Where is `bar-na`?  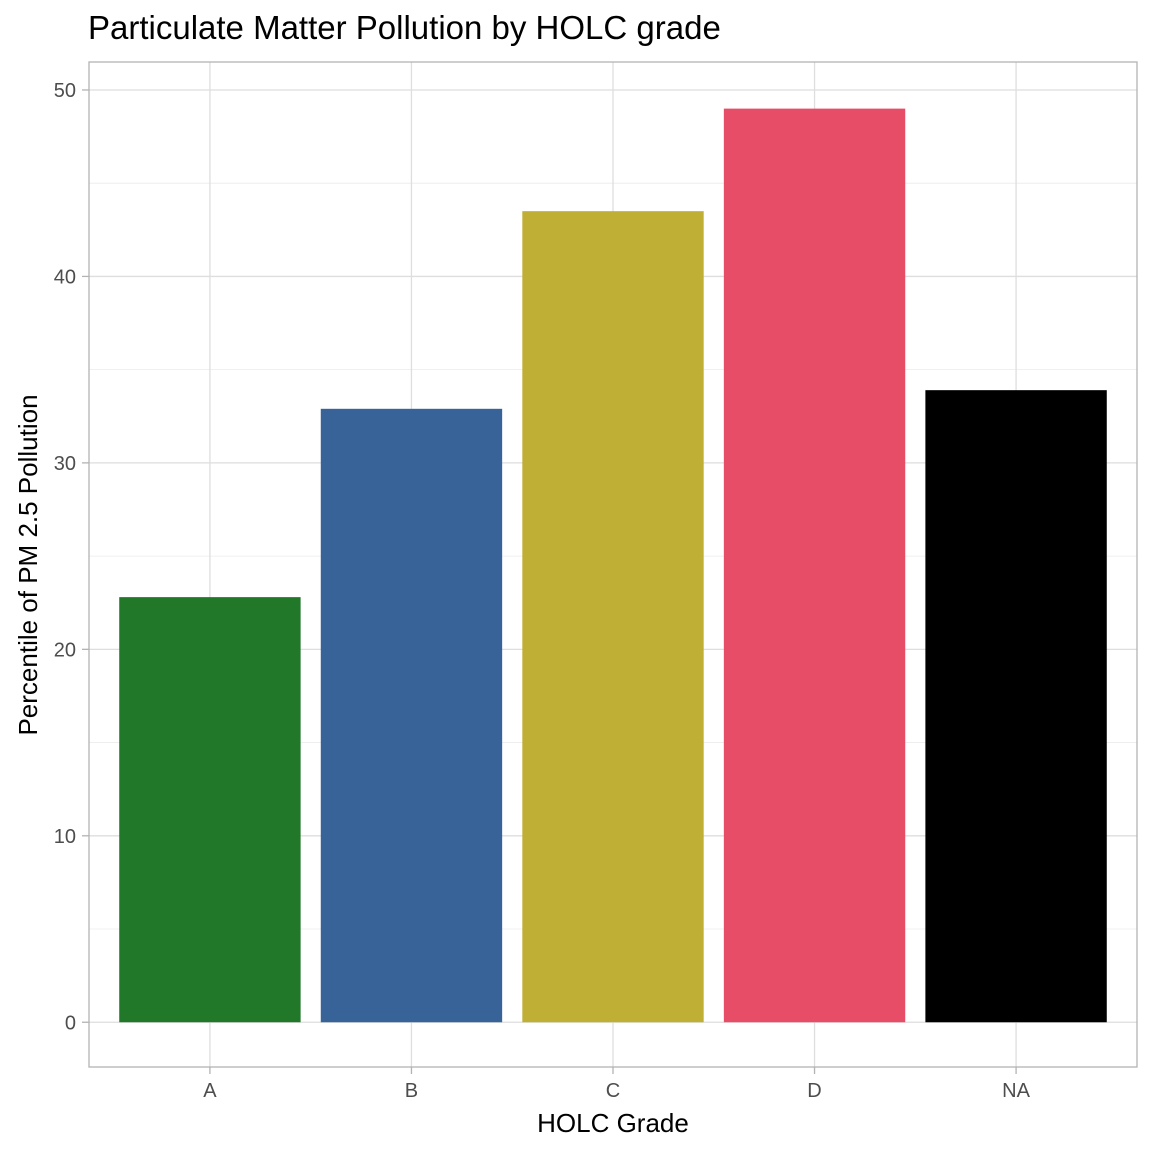
bar-na is located at coordinates (1016, 706).